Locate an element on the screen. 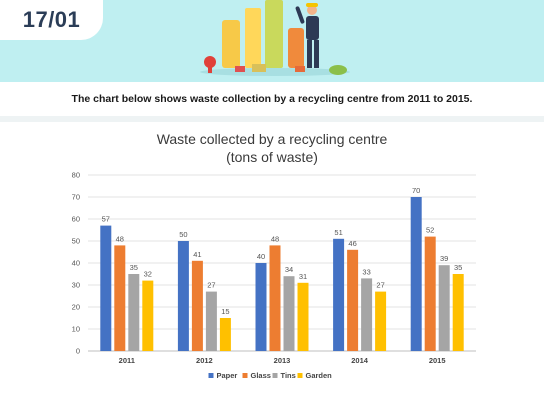 The height and width of the screenshot is (400, 544). x-category-label: 2011 is located at coordinates (127, 360).